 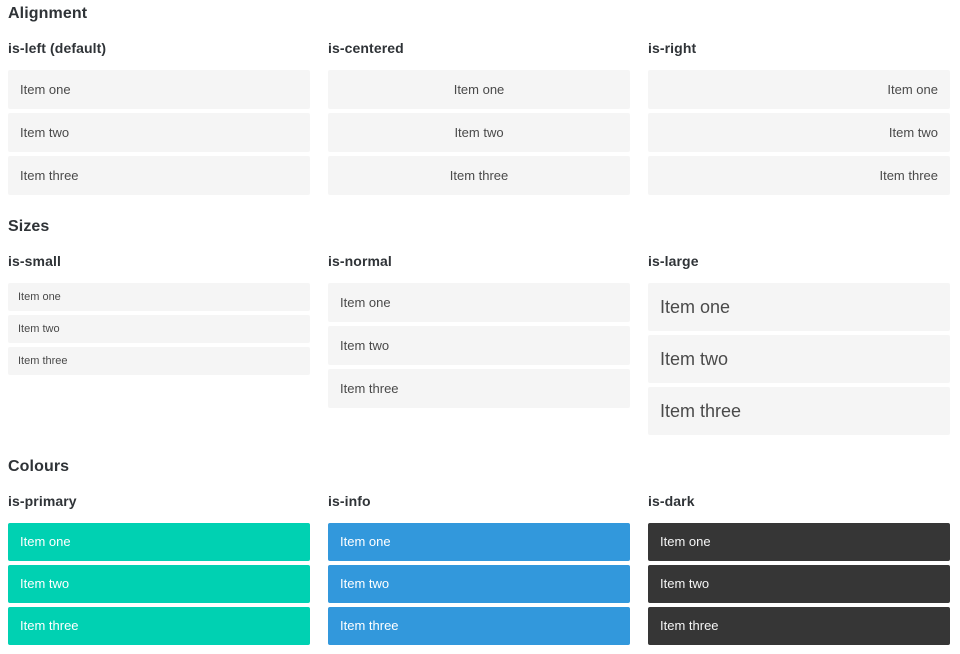 I want to click on column-is-normal: is-normal Item one Item two Item three, so click(x=479, y=346).